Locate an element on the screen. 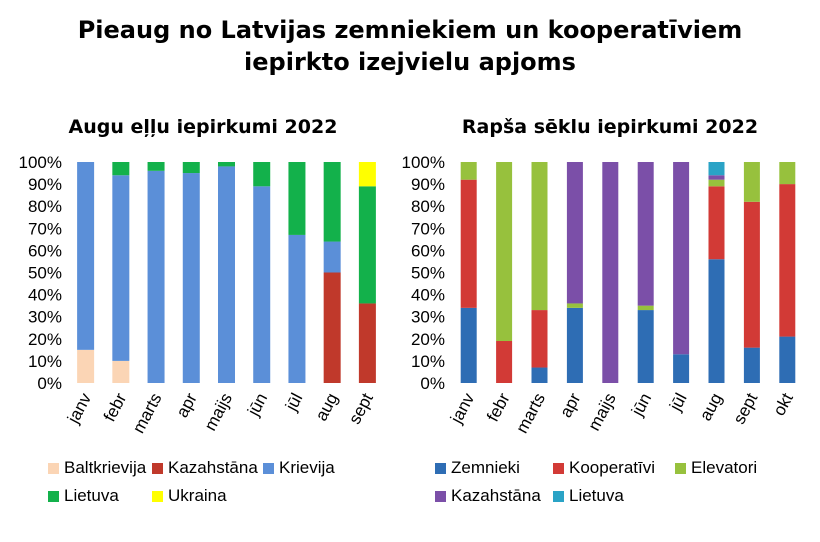 The height and width of the screenshot is (542, 820). oil-bar-apr-Lietuva is located at coordinates (191, 168).